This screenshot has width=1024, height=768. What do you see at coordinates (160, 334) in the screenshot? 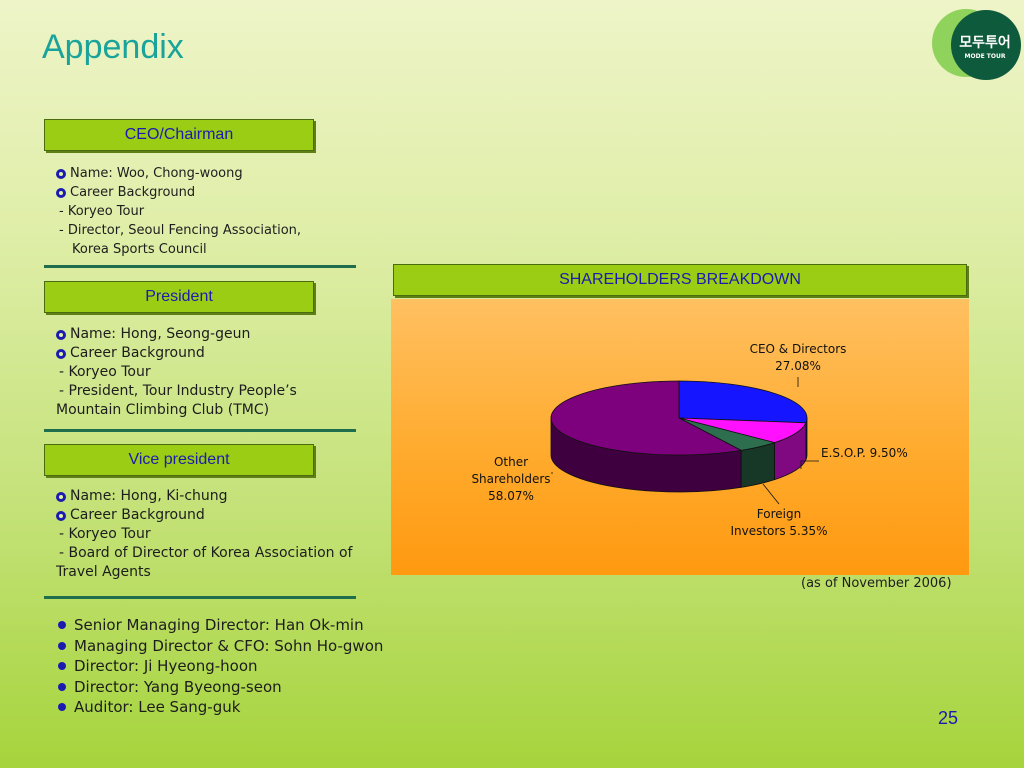
I see `president-name: Name: Hong, Seong-geun` at bounding box center [160, 334].